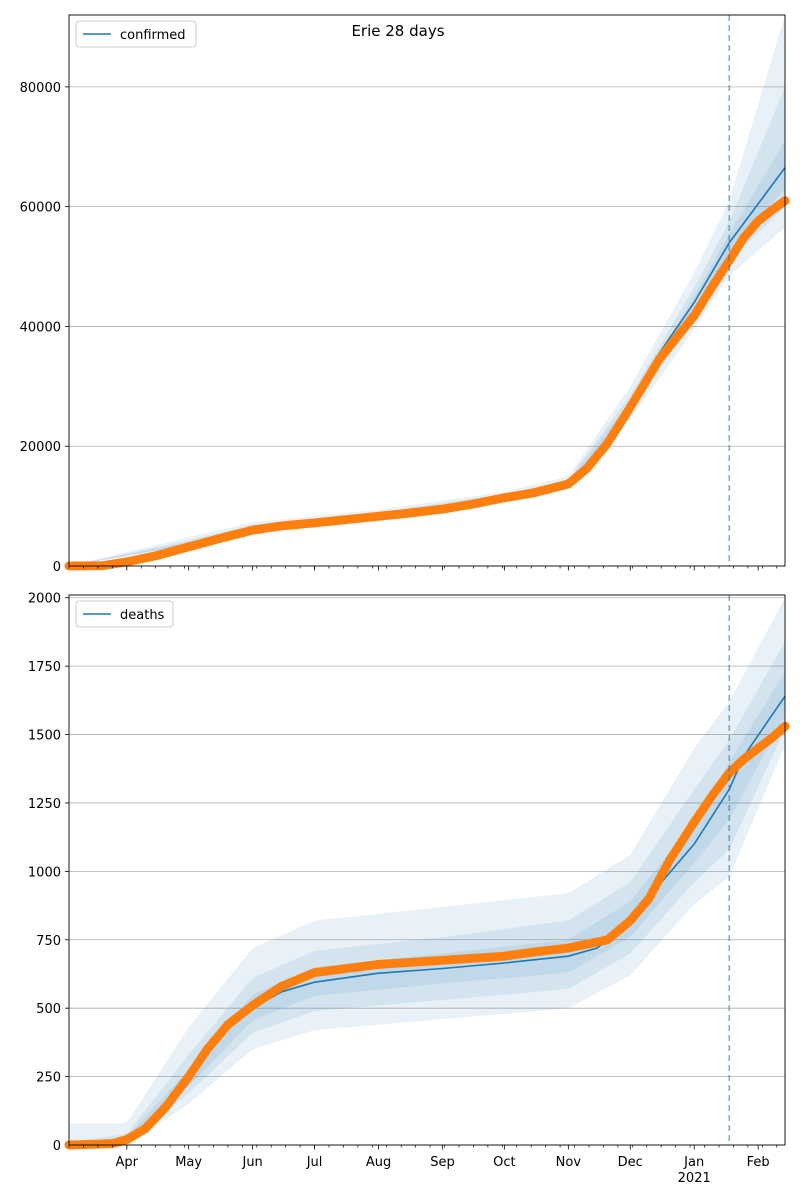  Describe the element at coordinates (378, 1162) in the screenshot. I see `x-tick-label: Aug` at that location.